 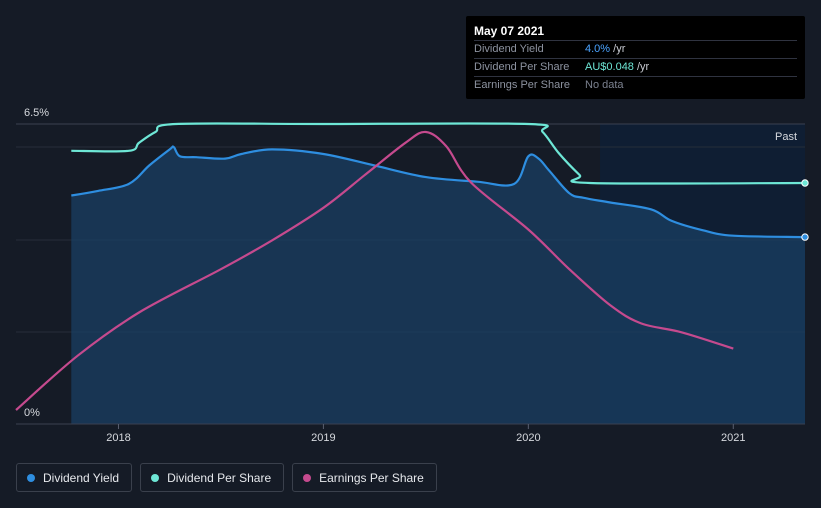 What do you see at coordinates (36, 113) in the screenshot?
I see `y-tick-label-top: 6.5%` at bounding box center [36, 113].